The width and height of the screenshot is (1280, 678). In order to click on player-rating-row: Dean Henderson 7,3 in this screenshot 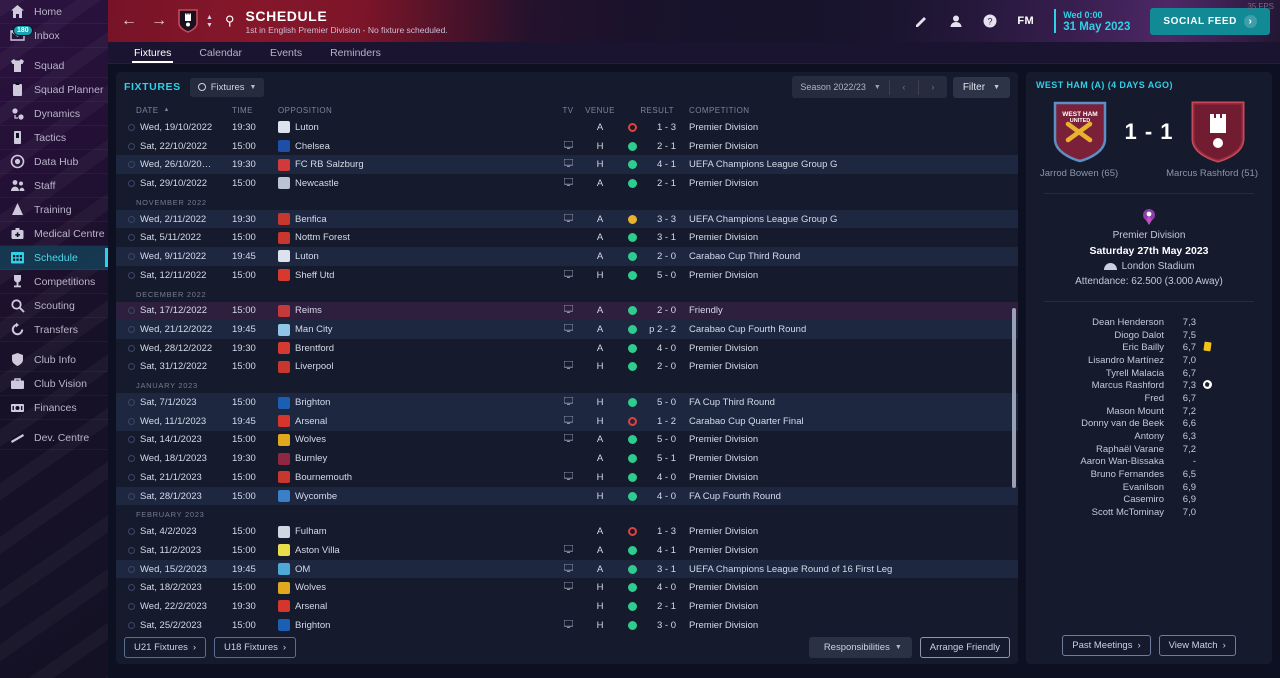, I will do `click(1149, 322)`.